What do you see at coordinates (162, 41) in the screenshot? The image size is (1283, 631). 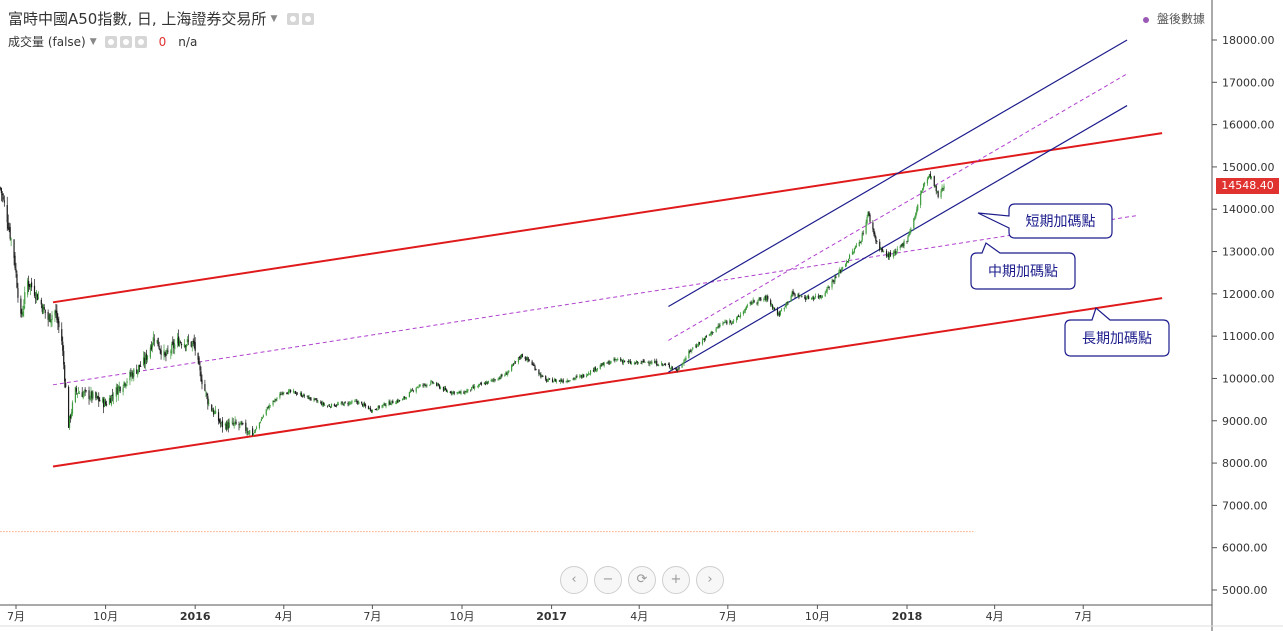 I see `volume-value: 0` at bounding box center [162, 41].